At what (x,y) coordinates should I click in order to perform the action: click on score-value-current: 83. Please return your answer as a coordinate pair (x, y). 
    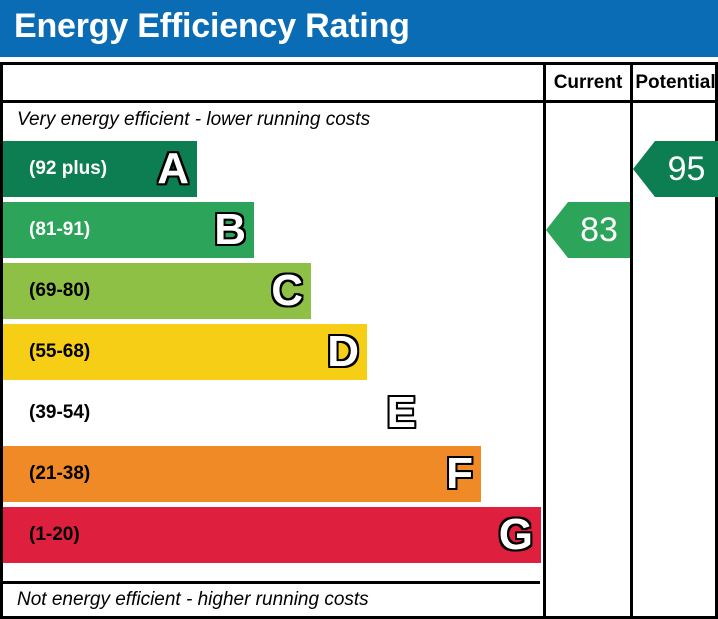
    Looking at the image, I should click on (599, 230).